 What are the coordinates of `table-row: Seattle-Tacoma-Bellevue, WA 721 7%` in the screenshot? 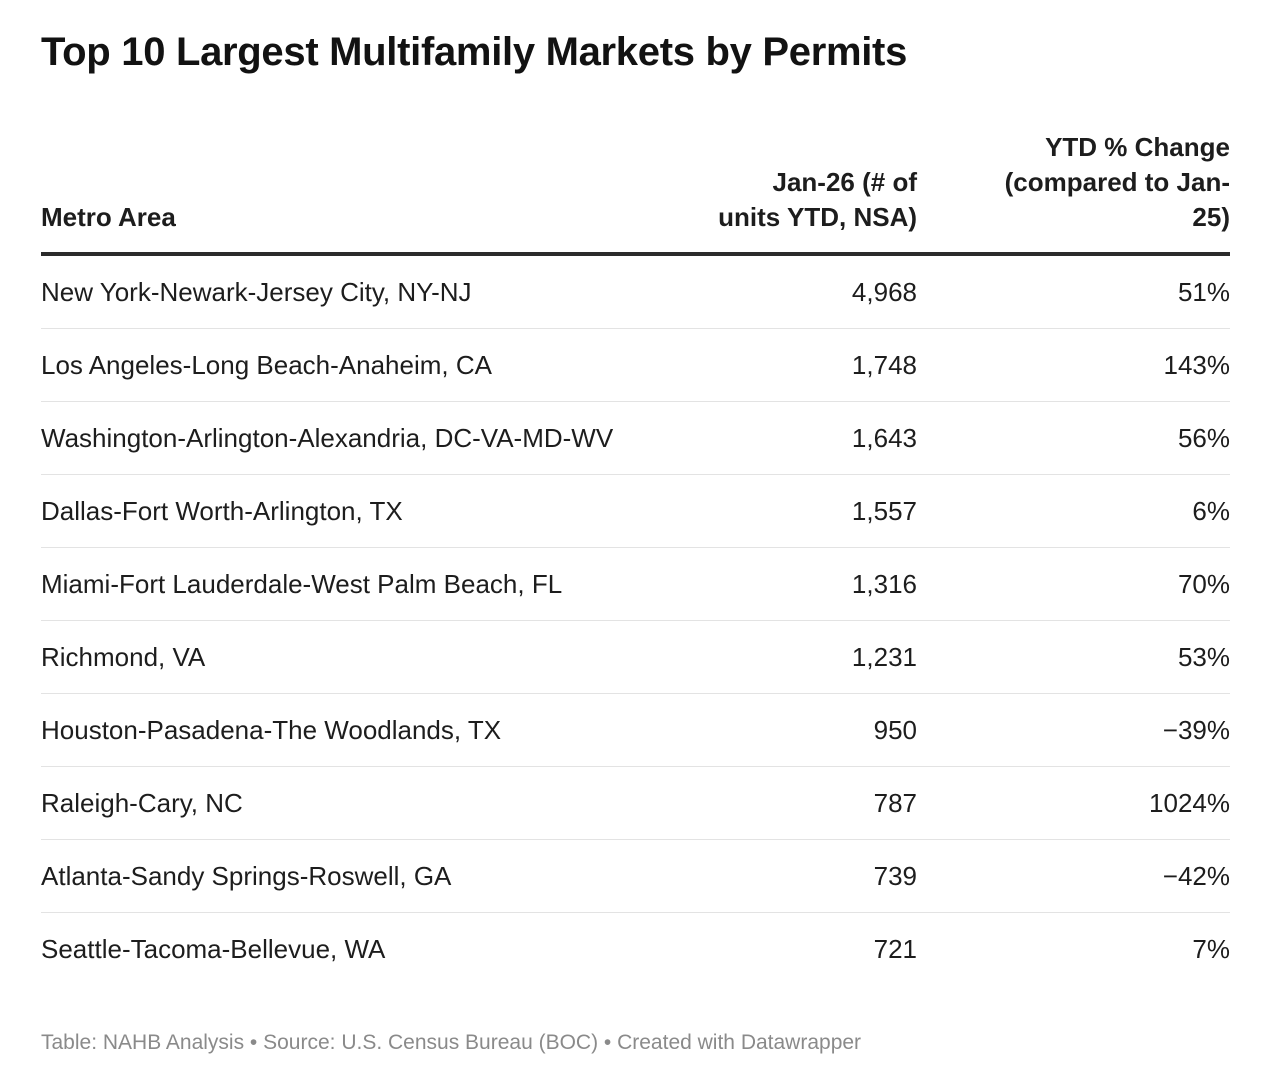 It's located at (635, 949).